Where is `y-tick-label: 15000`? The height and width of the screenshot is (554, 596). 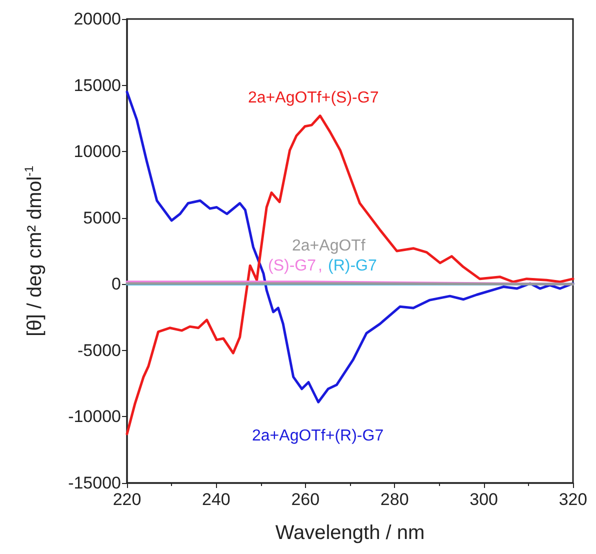 y-tick-label: 15000 is located at coordinates (97, 85).